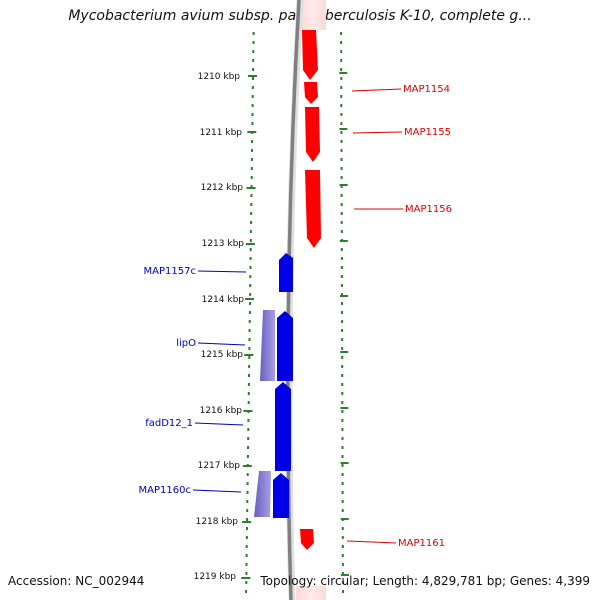  Describe the element at coordinates (428, 209) in the screenshot. I see `gene-label-map1156: MAP1156` at that location.